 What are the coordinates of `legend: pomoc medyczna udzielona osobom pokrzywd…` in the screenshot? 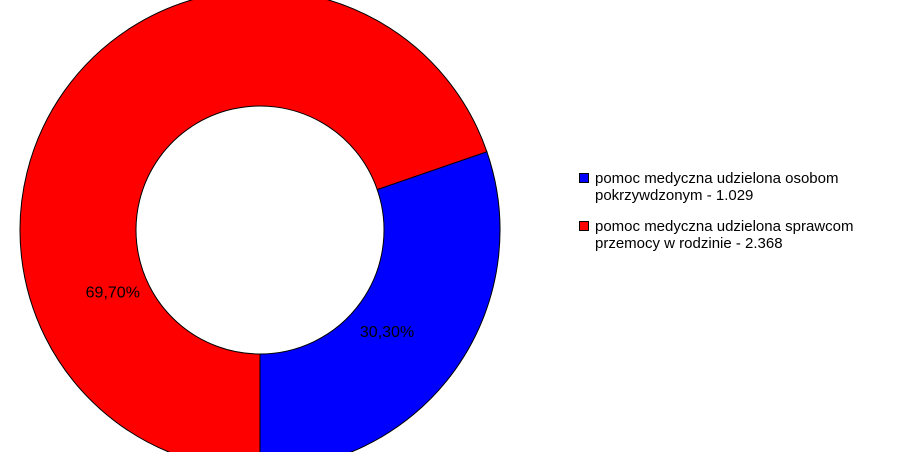 It's located at (737, 218).